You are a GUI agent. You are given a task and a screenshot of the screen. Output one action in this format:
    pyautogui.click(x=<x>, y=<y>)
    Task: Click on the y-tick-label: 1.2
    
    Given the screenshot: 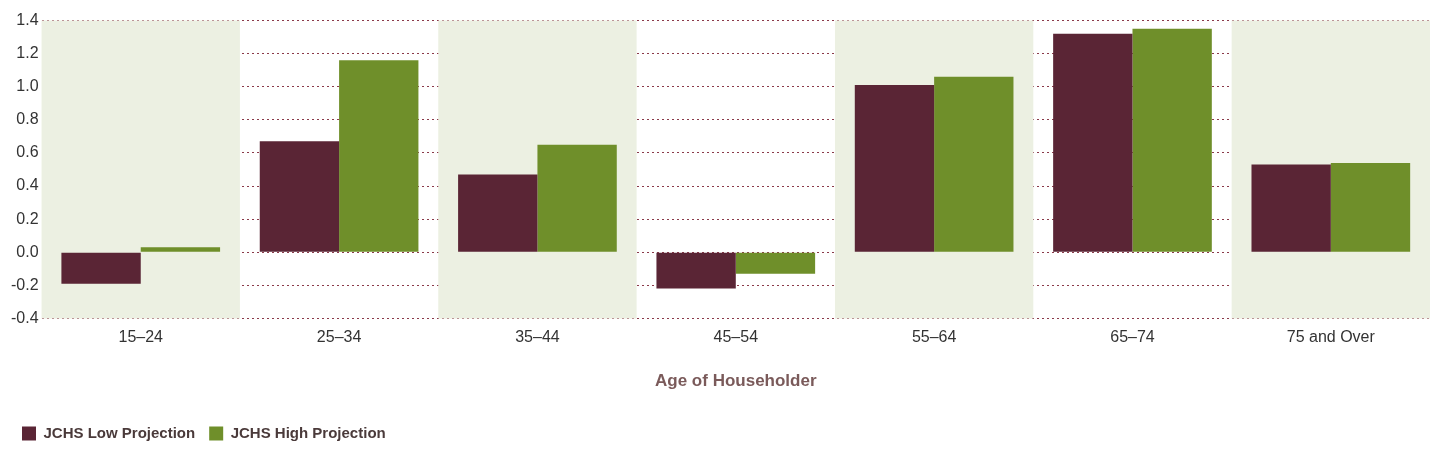 What is the action you would take?
    pyautogui.click(x=27, y=53)
    